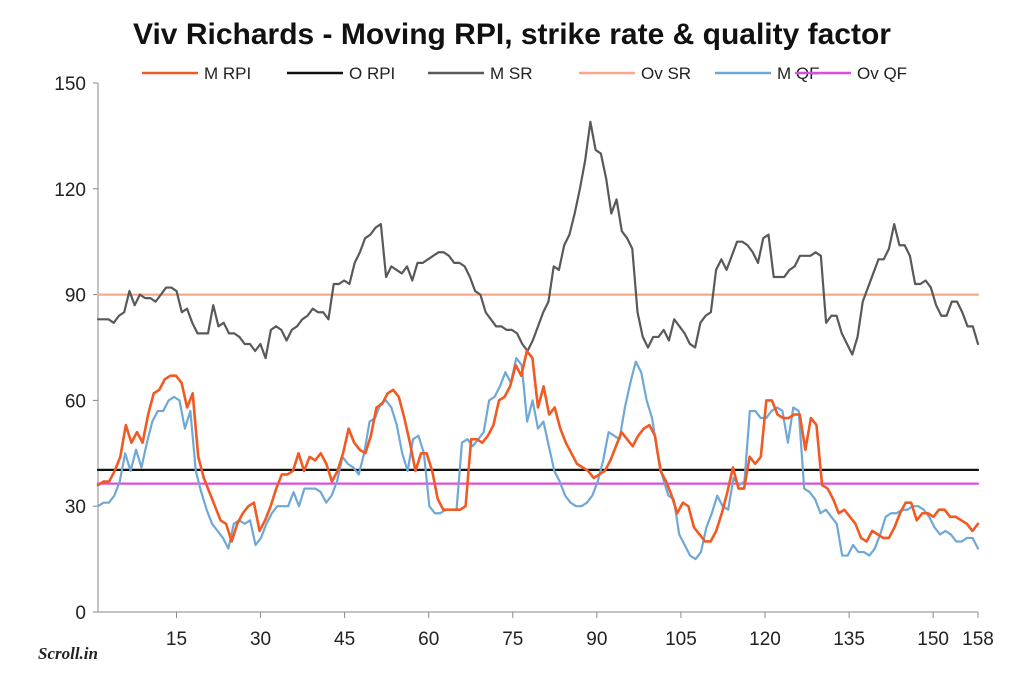 This screenshot has width=1024, height=674. What do you see at coordinates (227, 73) in the screenshot?
I see `legend-label: M RPI` at bounding box center [227, 73].